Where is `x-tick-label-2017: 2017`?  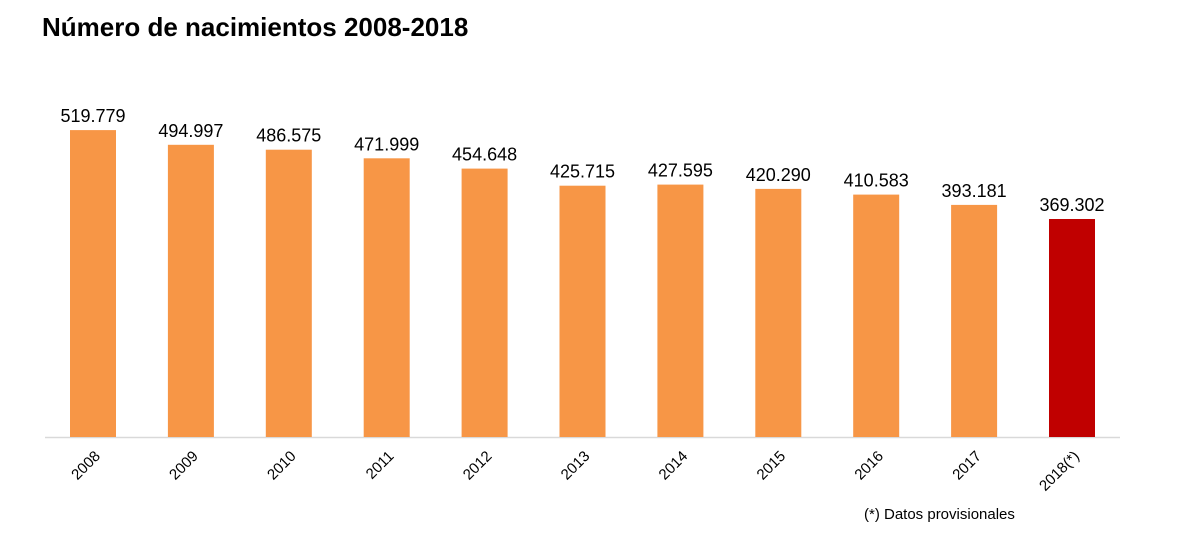 x-tick-label-2017: 2017 is located at coordinates (967, 466).